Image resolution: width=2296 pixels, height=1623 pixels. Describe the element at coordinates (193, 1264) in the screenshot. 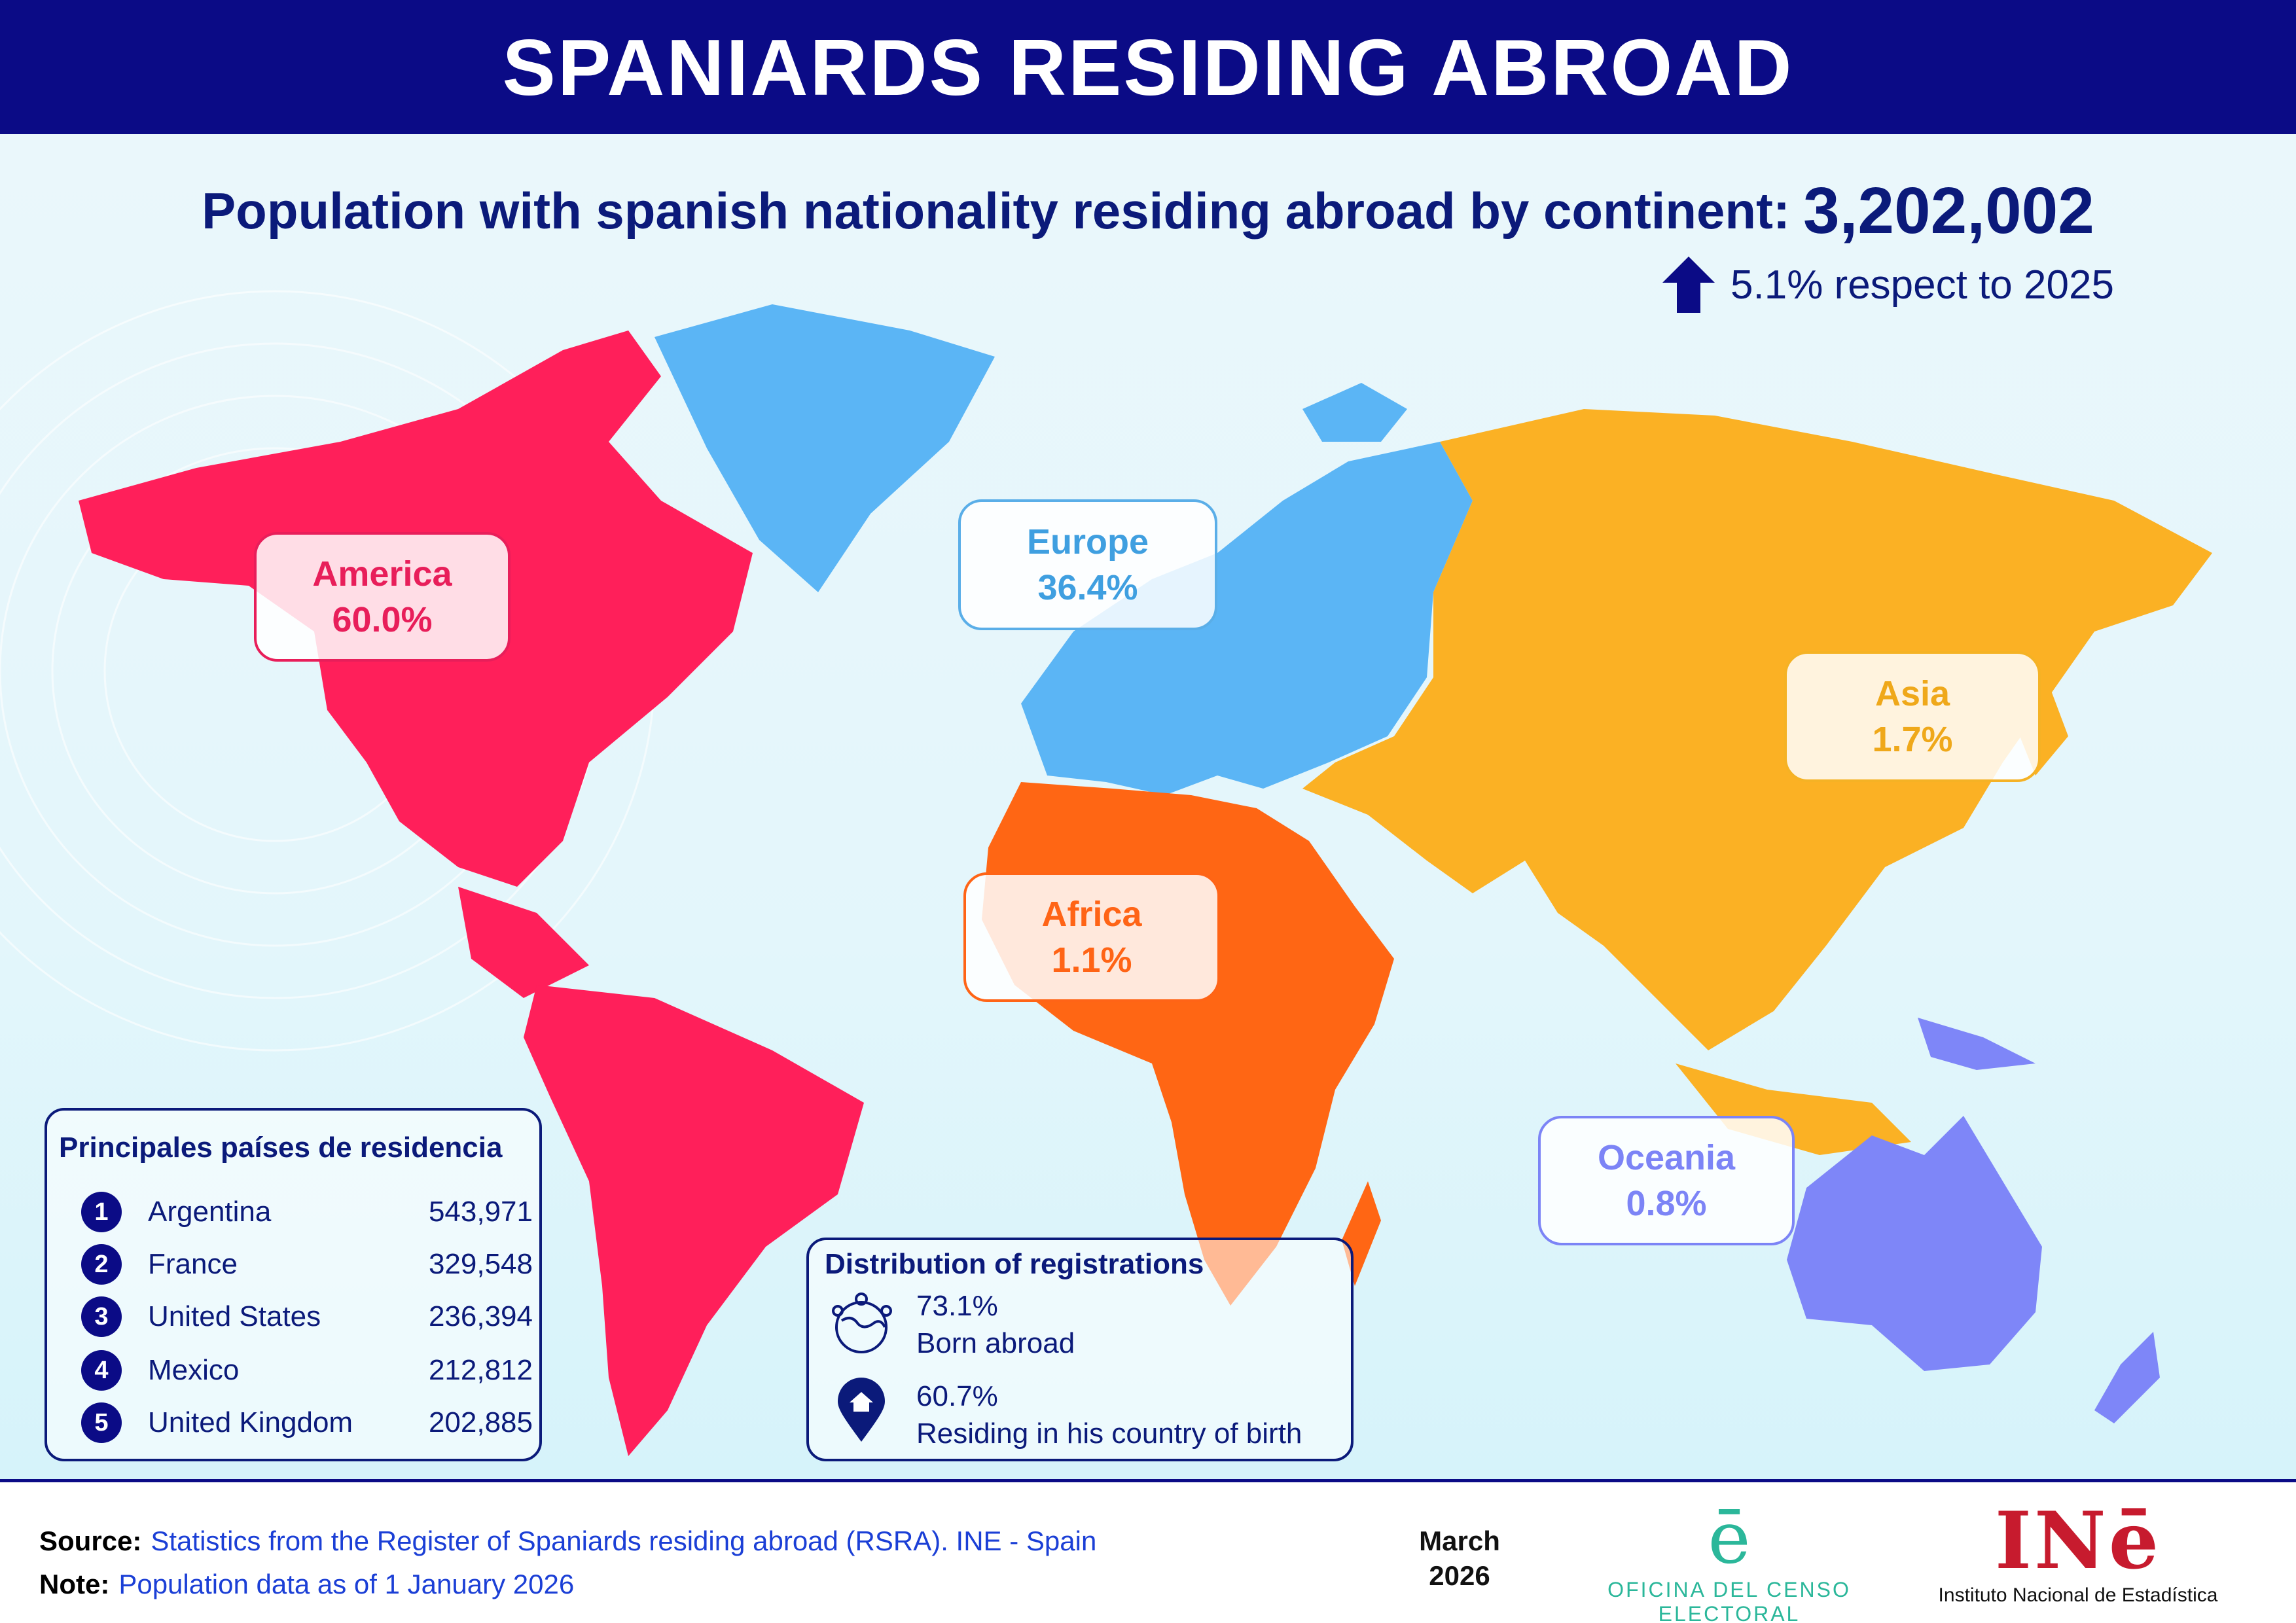

I see `rank-country: France` at that location.